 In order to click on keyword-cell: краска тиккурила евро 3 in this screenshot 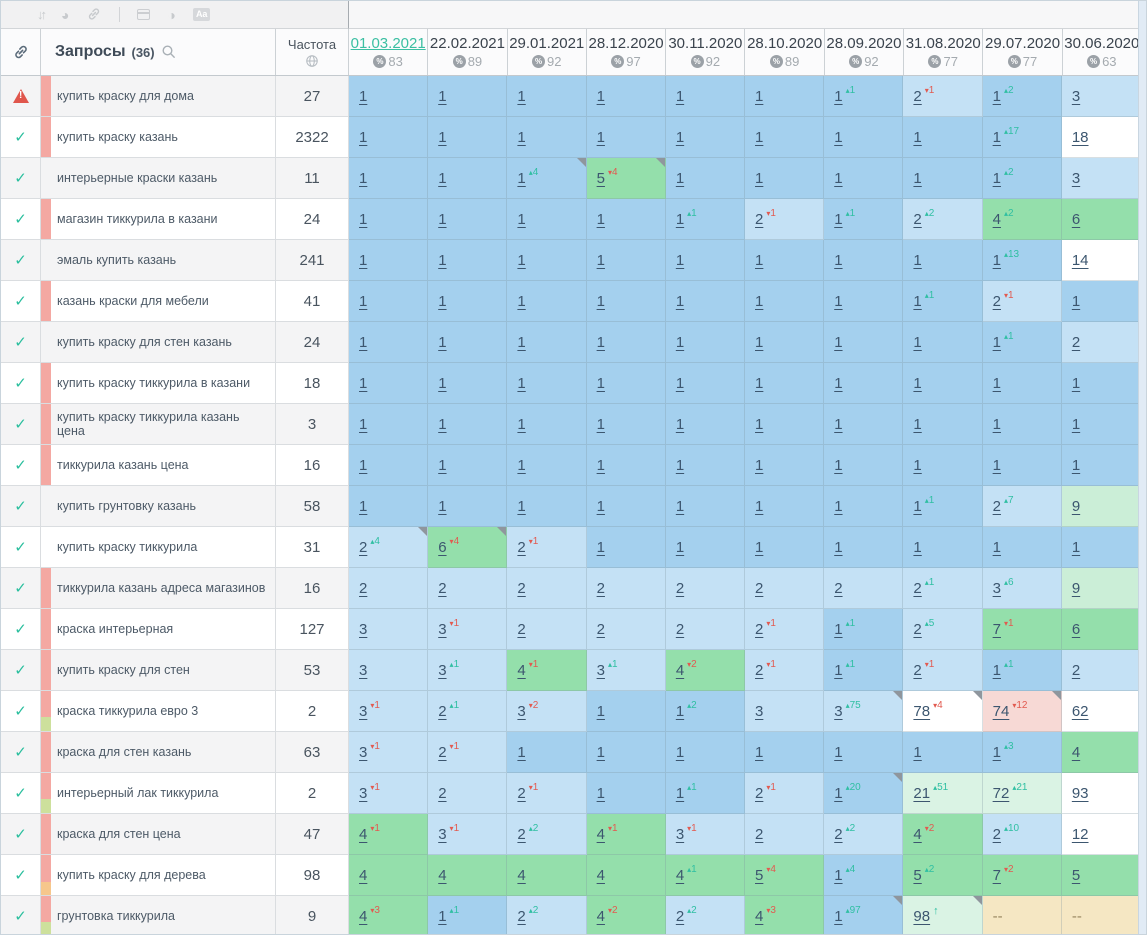, I will do `click(158, 711)`.